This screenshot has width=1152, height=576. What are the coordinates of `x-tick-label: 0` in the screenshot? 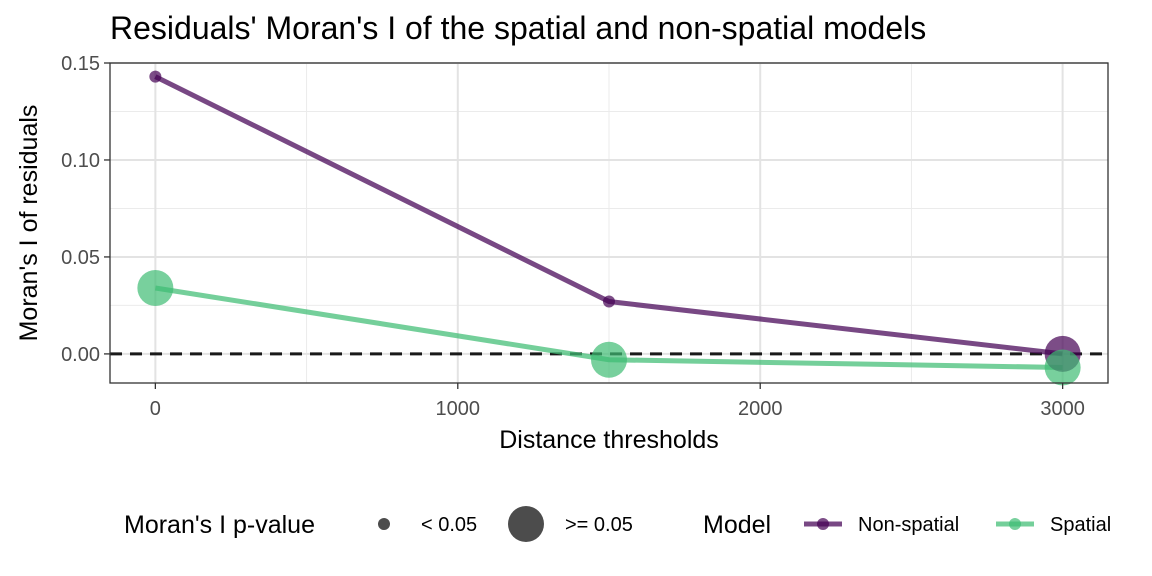 It's located at (155, 409).